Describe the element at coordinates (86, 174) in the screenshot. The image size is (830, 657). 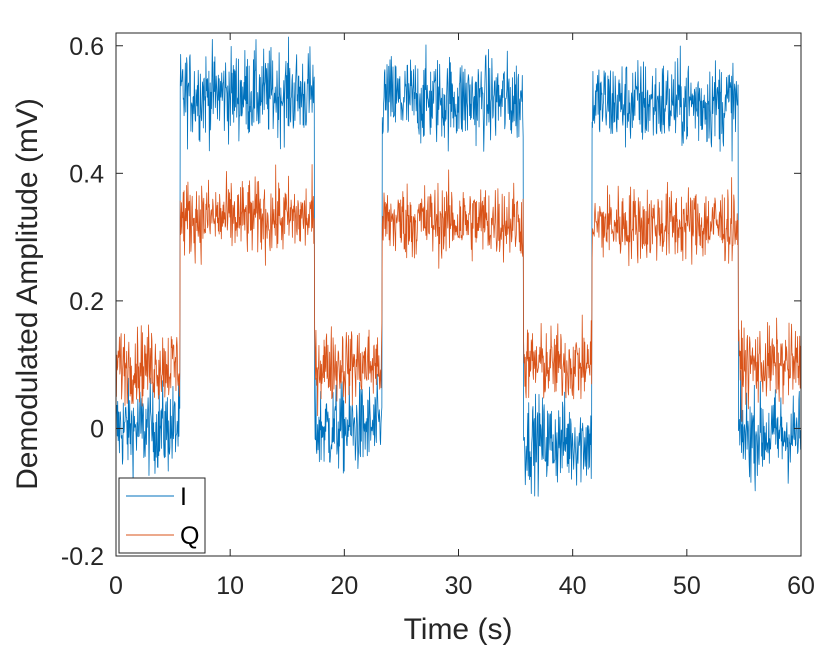
I see `y-tick-label: 0.4` at that location.